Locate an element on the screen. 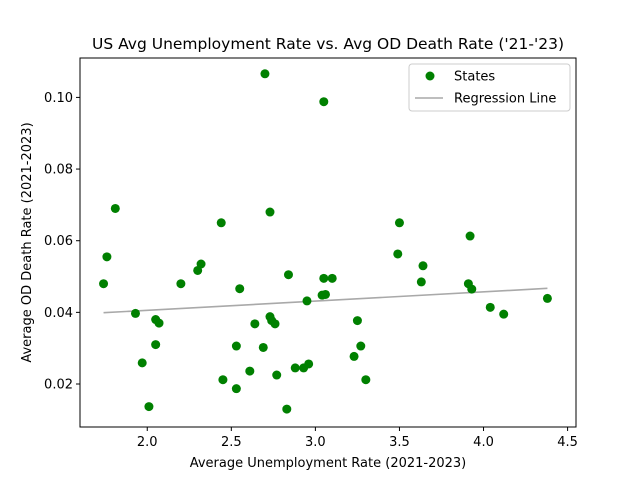 The width and height of the screenshot is (640, 480). x-tick-label: 4.0 is located at coordinates (483, 442).